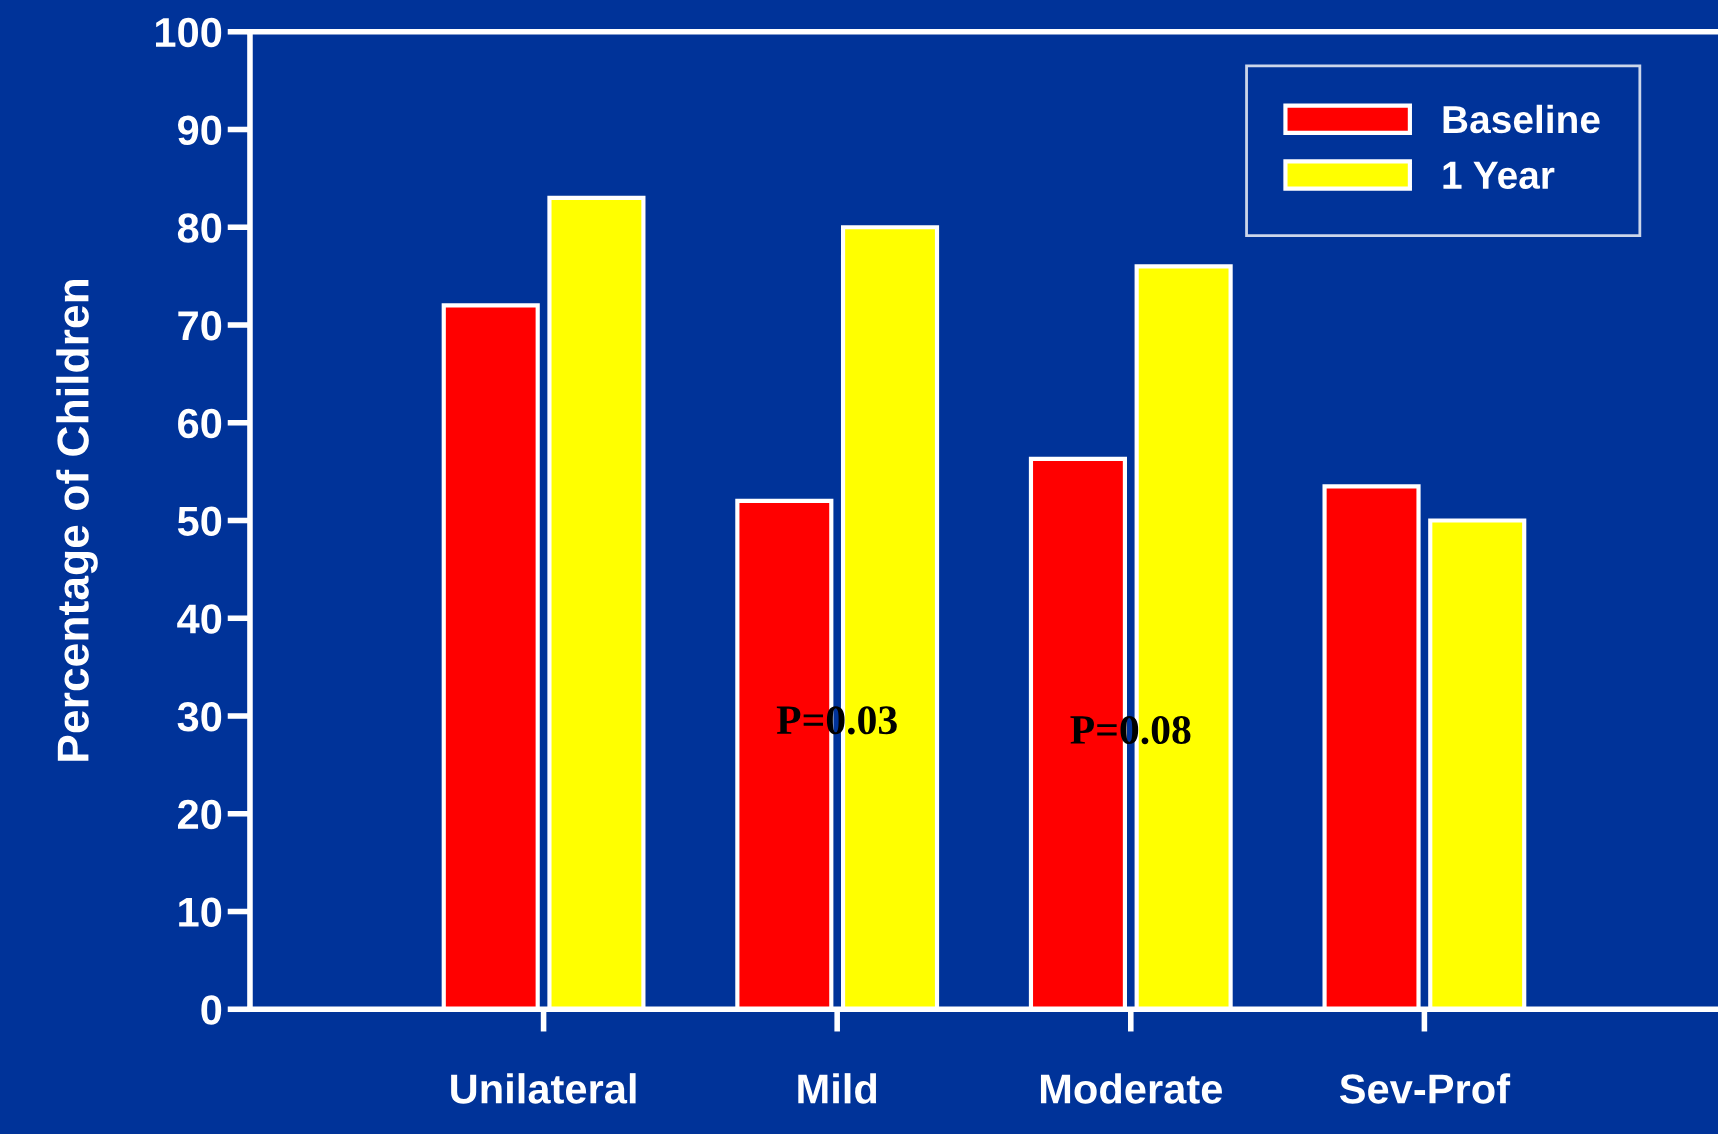 The image size is (1718, 1134). What do you see at coordinates (1131, 1088) in the screenshot?
I see `x-tick-label: Moderate` at bounding box center [1131, 1088].